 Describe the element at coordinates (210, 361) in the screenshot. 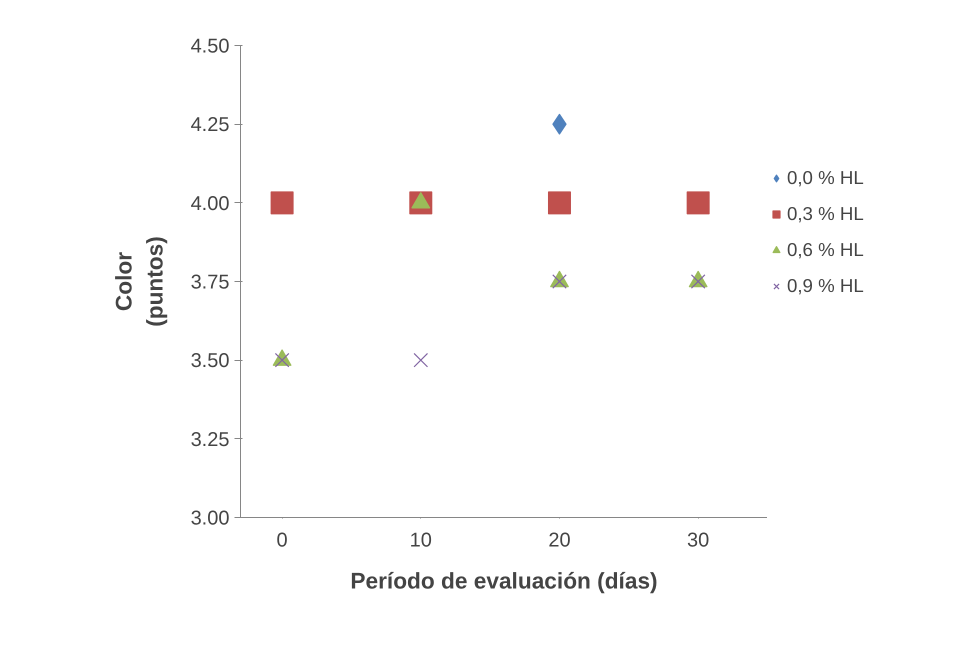

I see `y-tick-label: 3.50` at that location.